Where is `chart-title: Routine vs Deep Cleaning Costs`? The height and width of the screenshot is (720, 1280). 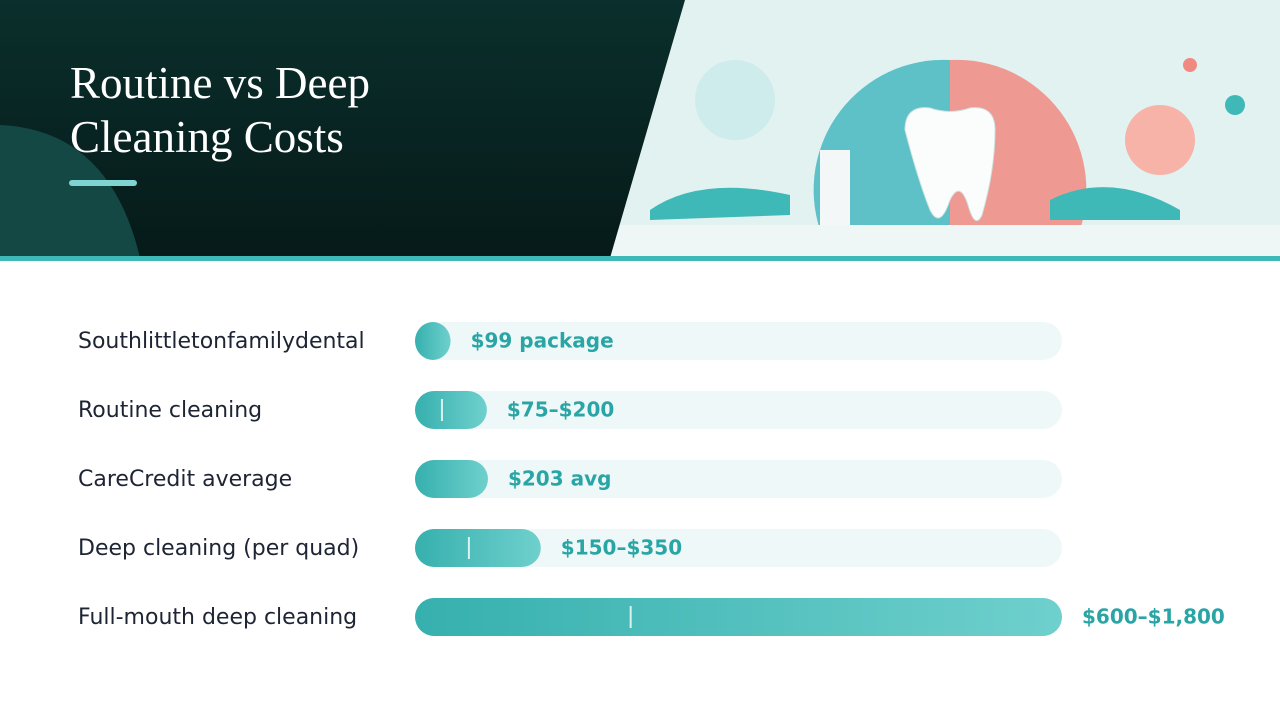
chart-title: Routine vs Deep Cleaning Costs is located at coordinates (220, 110).